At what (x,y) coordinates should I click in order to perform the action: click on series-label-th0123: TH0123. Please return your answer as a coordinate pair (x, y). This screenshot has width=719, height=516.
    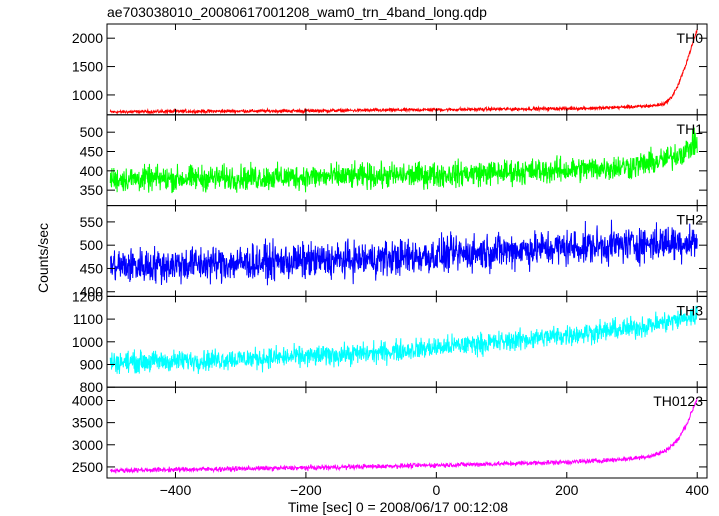
    Looking at the image, I should click on (678, 401).